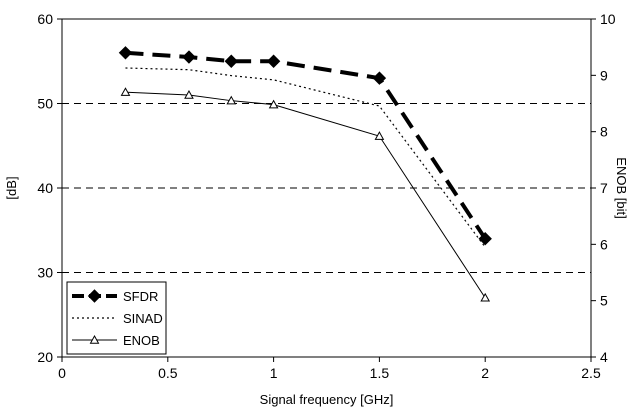 The width and height of the screenshot is (627, 408). What do you see at coordinates (591, 373) in the screenshot?
I see `x-tick-label: 2.5` at bounding box center [591, 373].